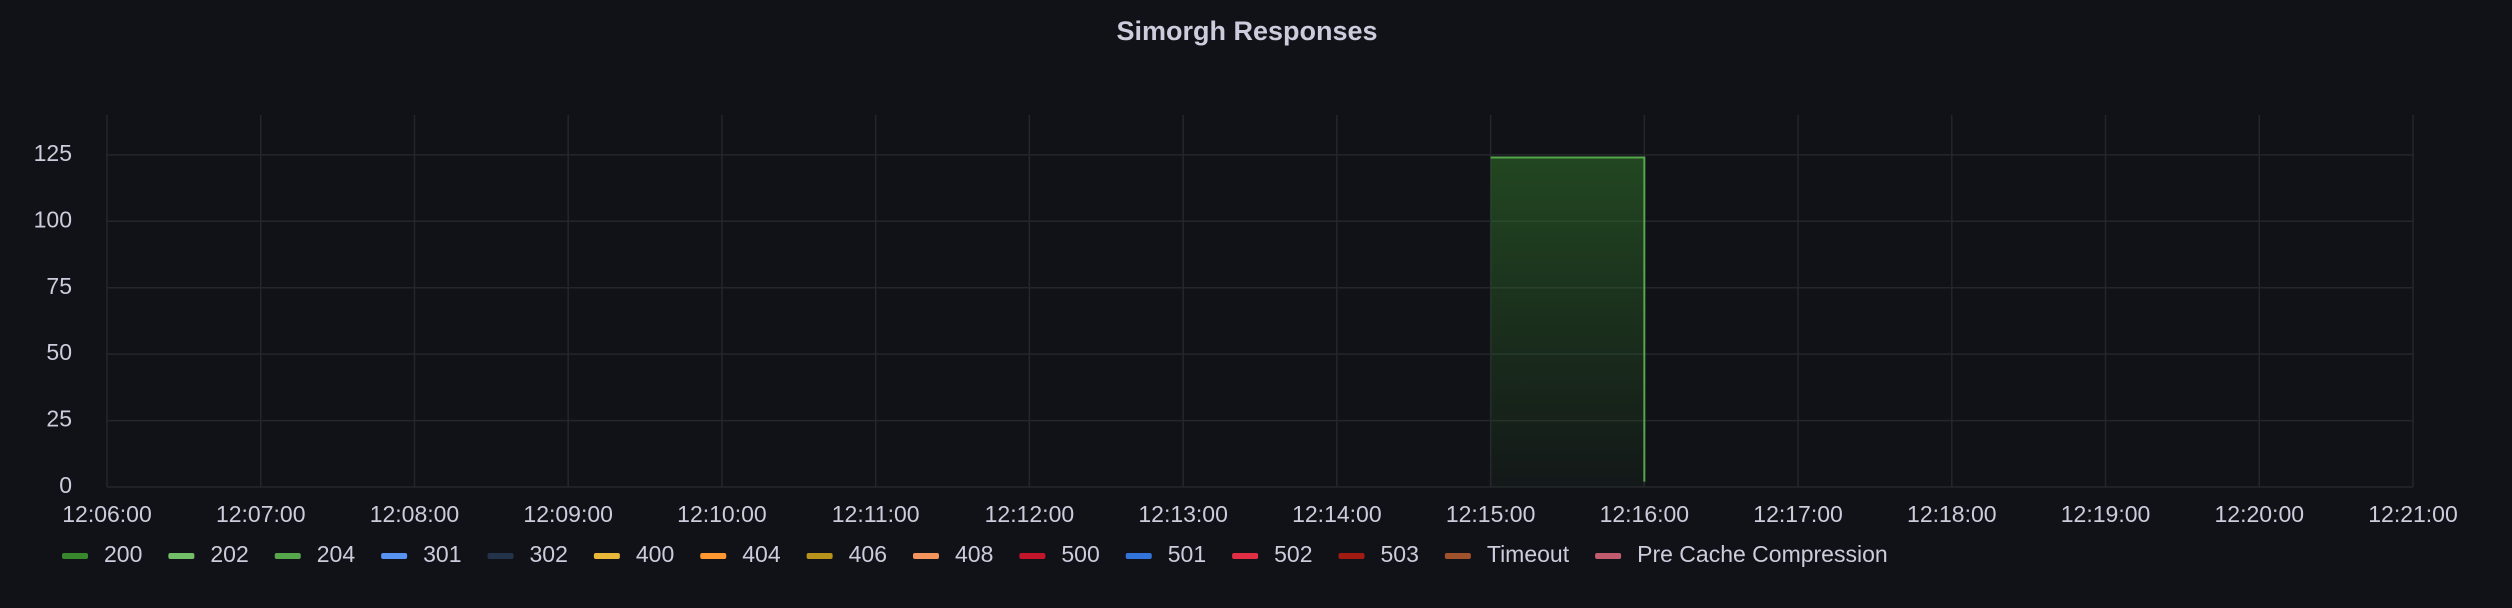 The image size is (2512, 608). I want to click on x-tick-label: 12:11:00, so click(876, 514).